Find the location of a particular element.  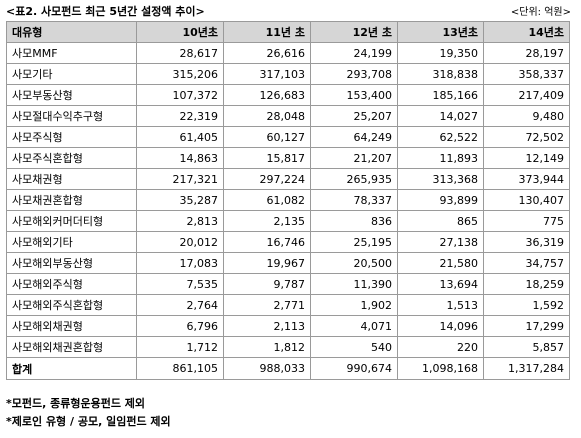

value-cell: 540 is located at coordinates (354, 347).